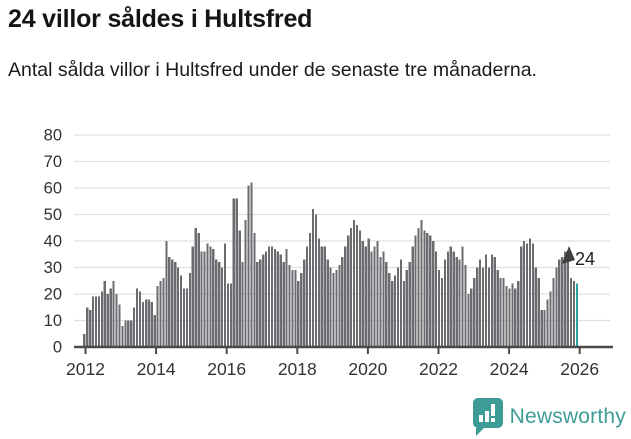 The height and width of the screenshot is (439, 631). What do you see at coordinates (585, 259) in the screenshot?
I see `last-value-label: 24` at bounding box center [585, 259].